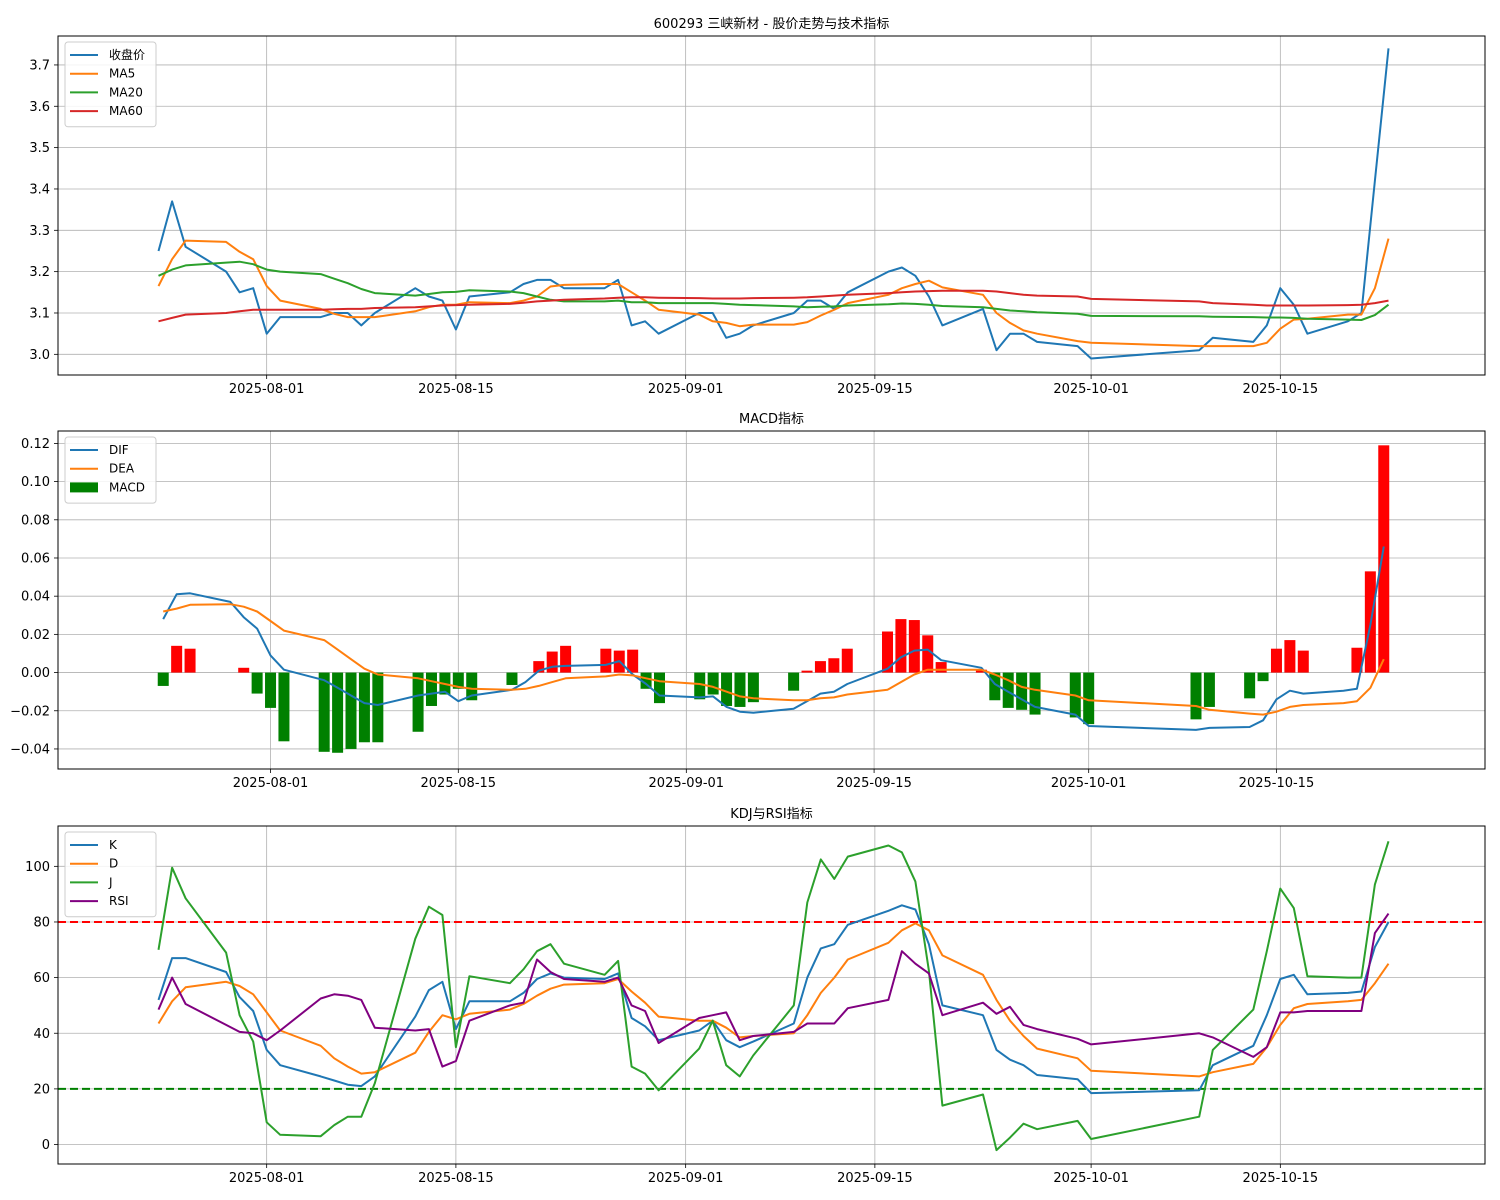 The height and width of the screenshot is (1200, 1500). I want to click on series-line-DEA, so click(773, 659).